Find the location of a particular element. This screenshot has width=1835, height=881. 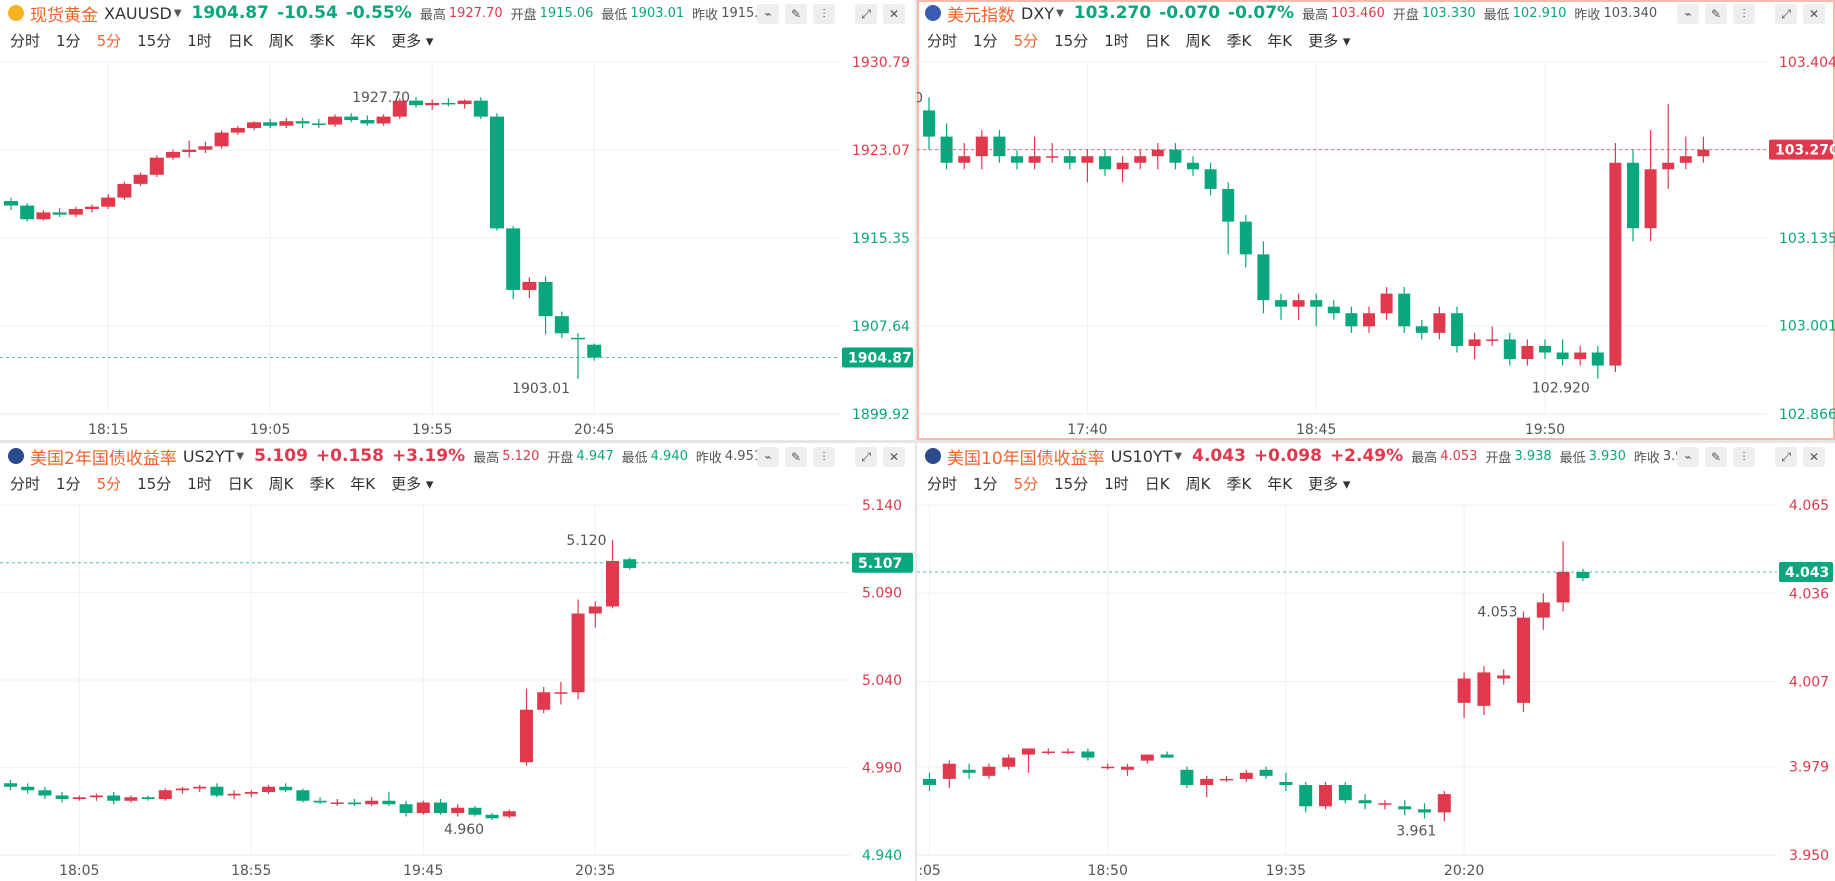

stat-value-low: 3.930 is located at coordinates (1607, 456).